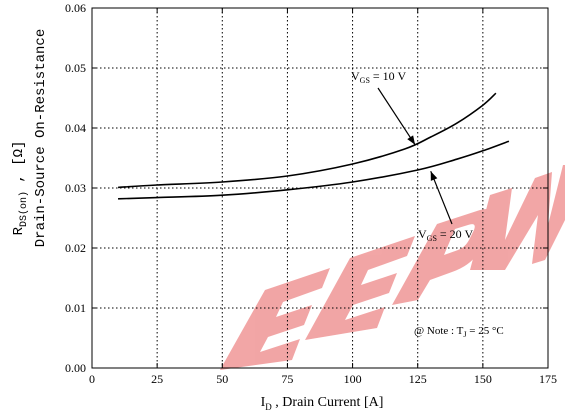  Describe the element at coordinates (411, 140) in the screenshot. I see `arrow-vgs10-head` at that location.